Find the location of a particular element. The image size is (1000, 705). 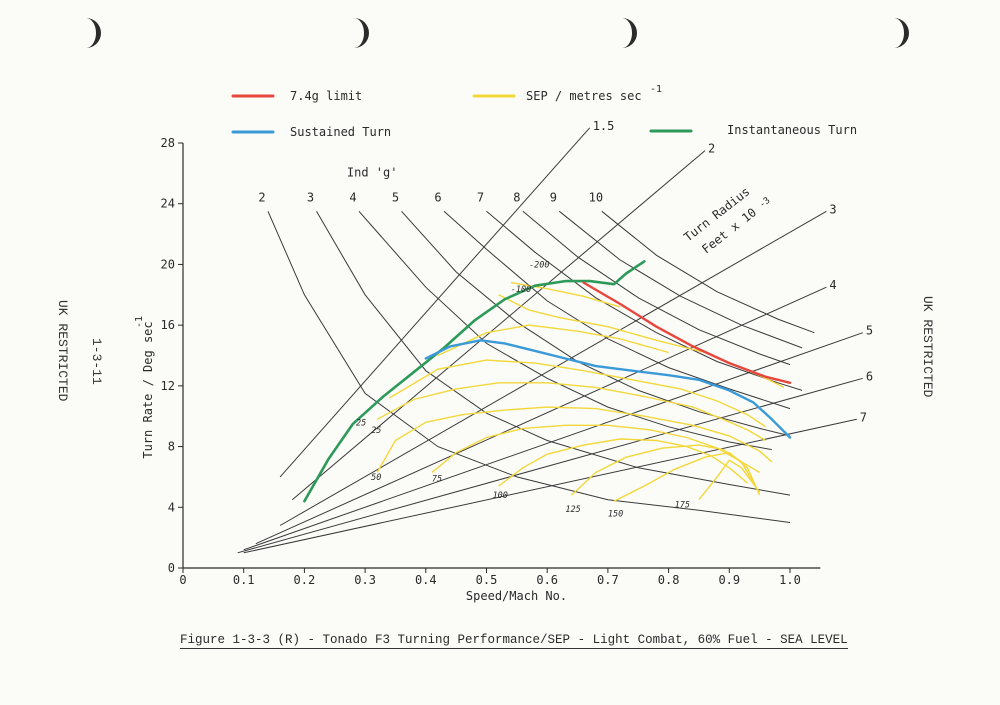

page-number: 1-3-11 is located at coordinates (96, 361).